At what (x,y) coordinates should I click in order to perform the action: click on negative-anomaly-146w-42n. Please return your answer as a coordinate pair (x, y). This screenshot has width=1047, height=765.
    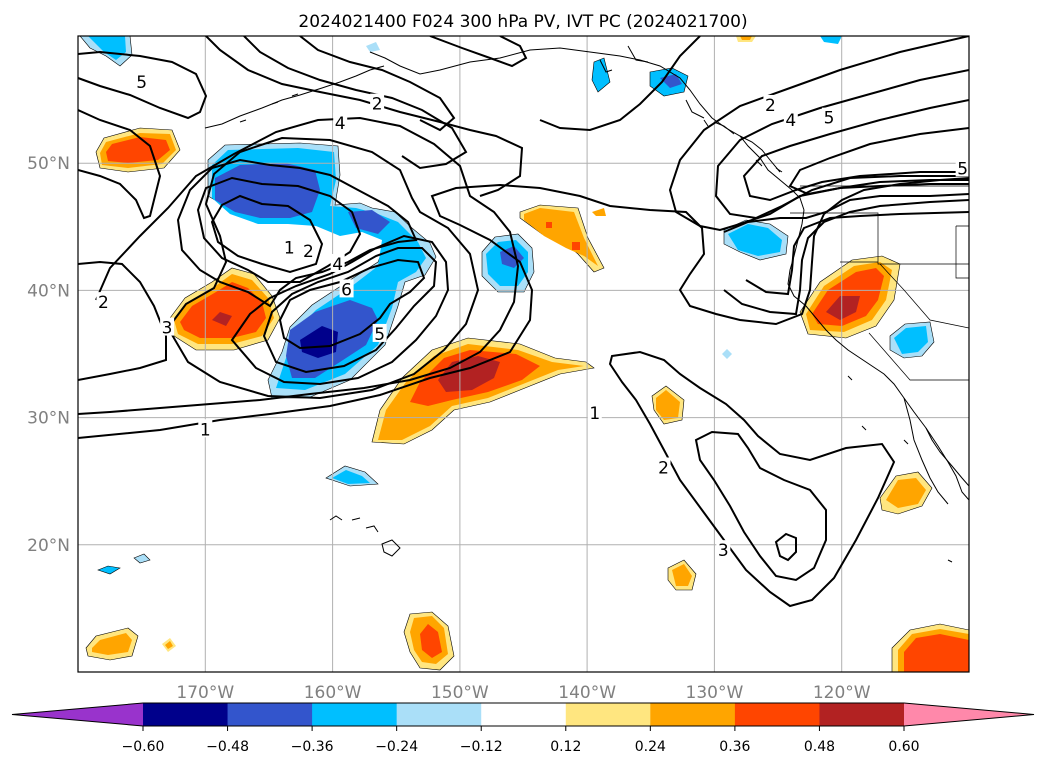
    Looking at the image, I should click on (508, 263).